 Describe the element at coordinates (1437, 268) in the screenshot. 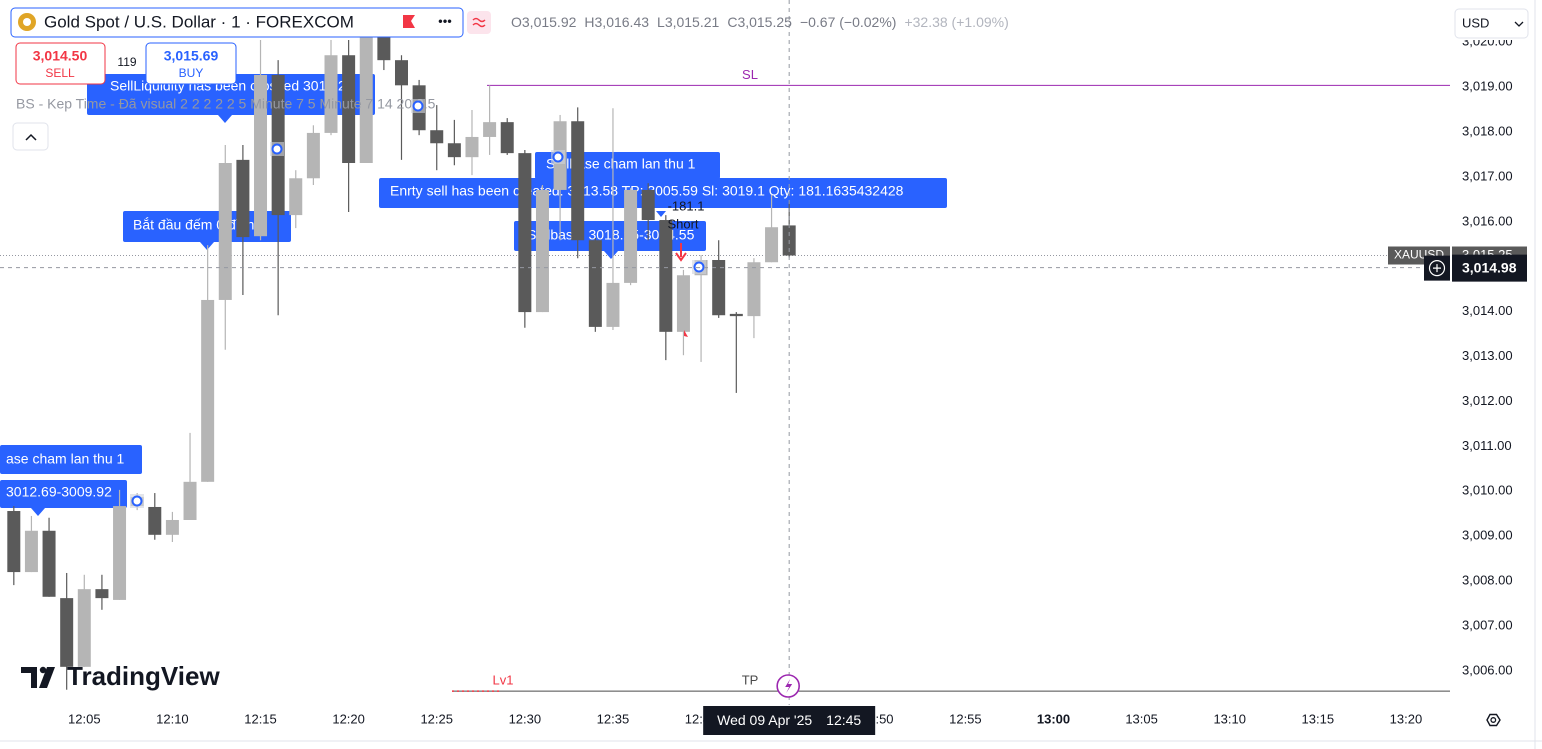

I see `add-alert-plus` at that location.